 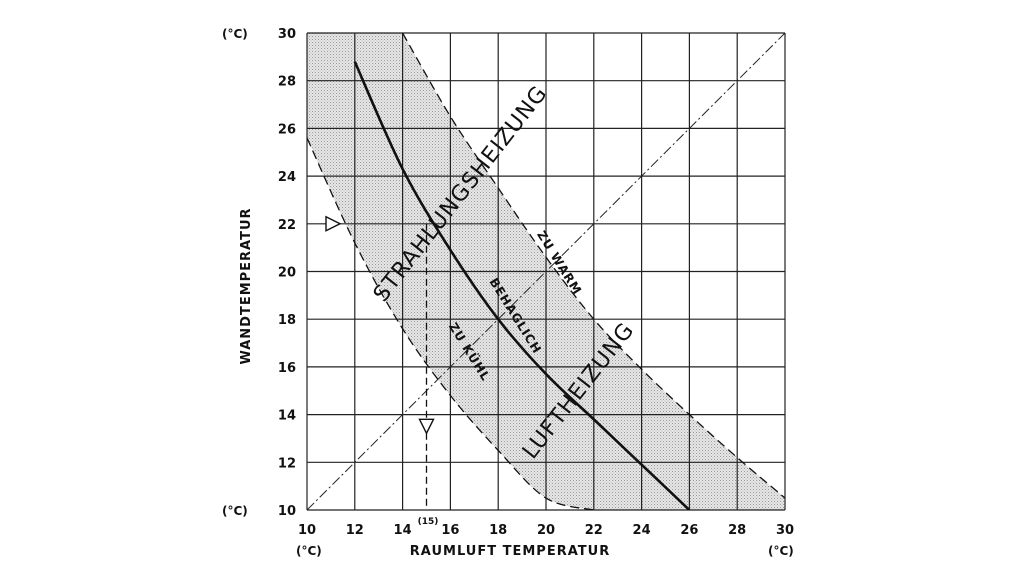 What do you see at coordinates (287, 225) in the screenshot?
I see `y-tick-label: 22` at bounding box center [287, 225].